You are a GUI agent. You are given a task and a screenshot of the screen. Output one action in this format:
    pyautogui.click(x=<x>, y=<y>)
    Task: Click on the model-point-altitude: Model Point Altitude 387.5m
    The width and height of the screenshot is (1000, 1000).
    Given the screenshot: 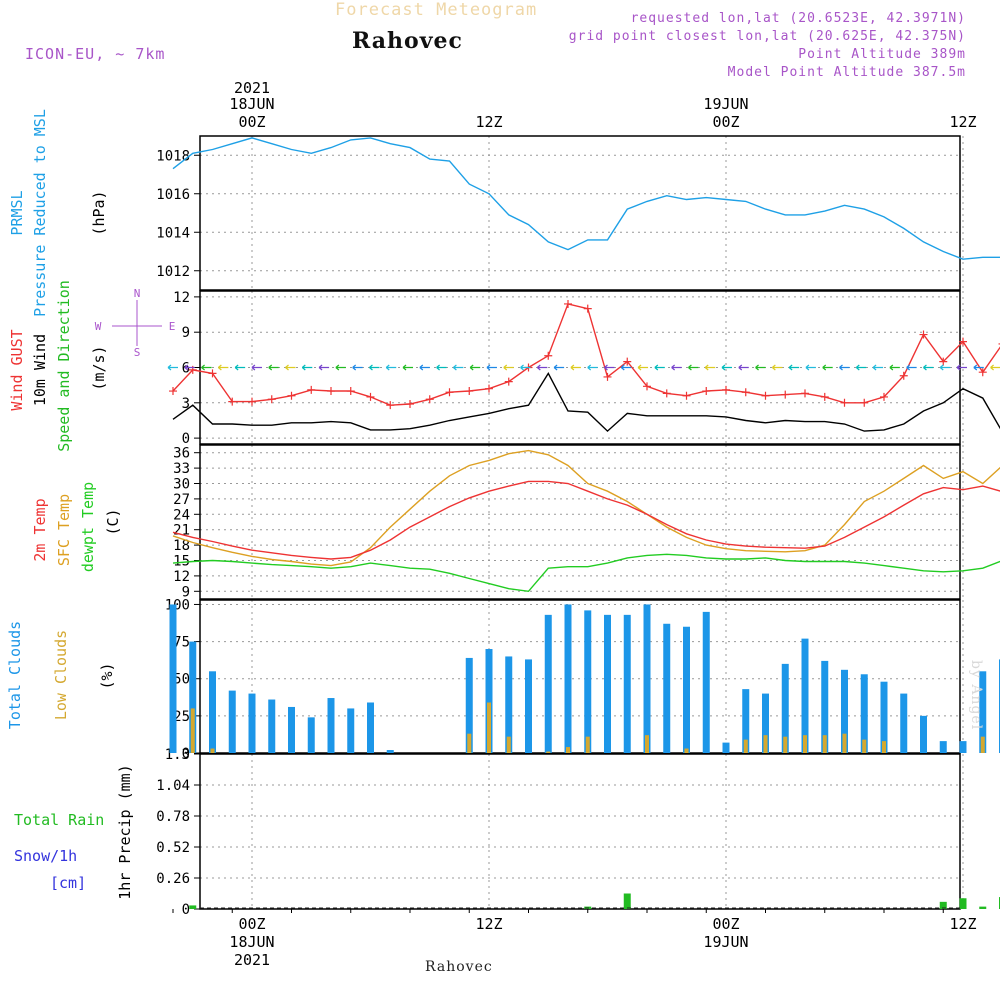 What is the action you would take?
    pyautogui.click(x=846, y=72)
    